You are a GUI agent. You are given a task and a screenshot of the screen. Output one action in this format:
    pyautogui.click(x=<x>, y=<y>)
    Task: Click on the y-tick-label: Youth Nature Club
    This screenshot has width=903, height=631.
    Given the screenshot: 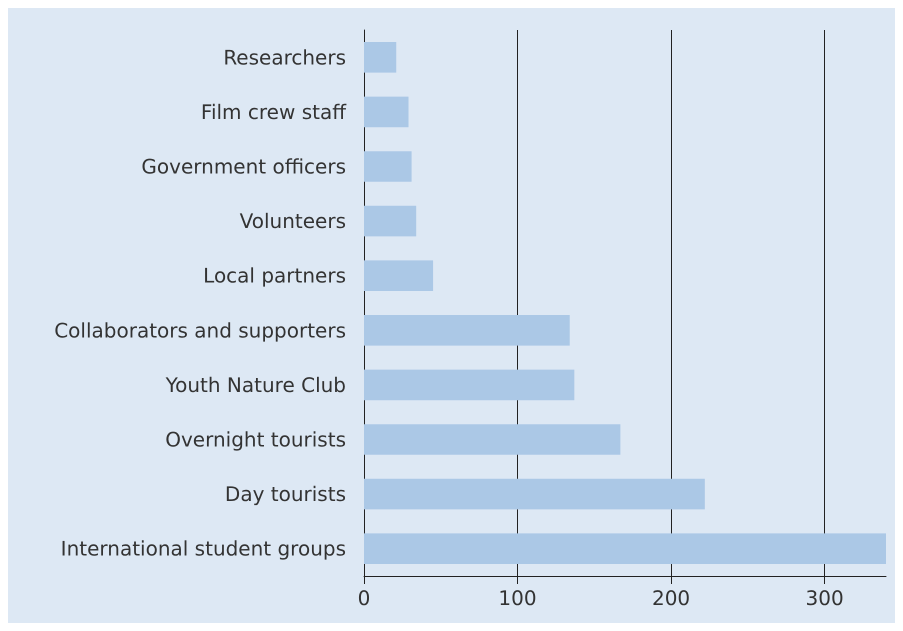 What is the action you would take?
    pyautogui.click(x=255, y=384)
    